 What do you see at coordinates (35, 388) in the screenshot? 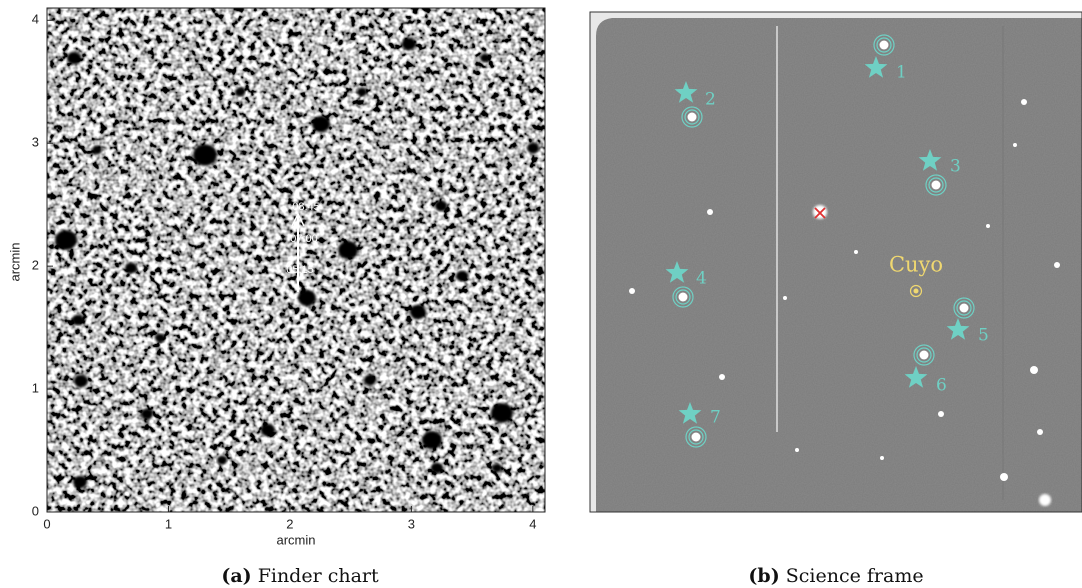
I see `y-tick-label: 1` at bounding box center [35, 388].